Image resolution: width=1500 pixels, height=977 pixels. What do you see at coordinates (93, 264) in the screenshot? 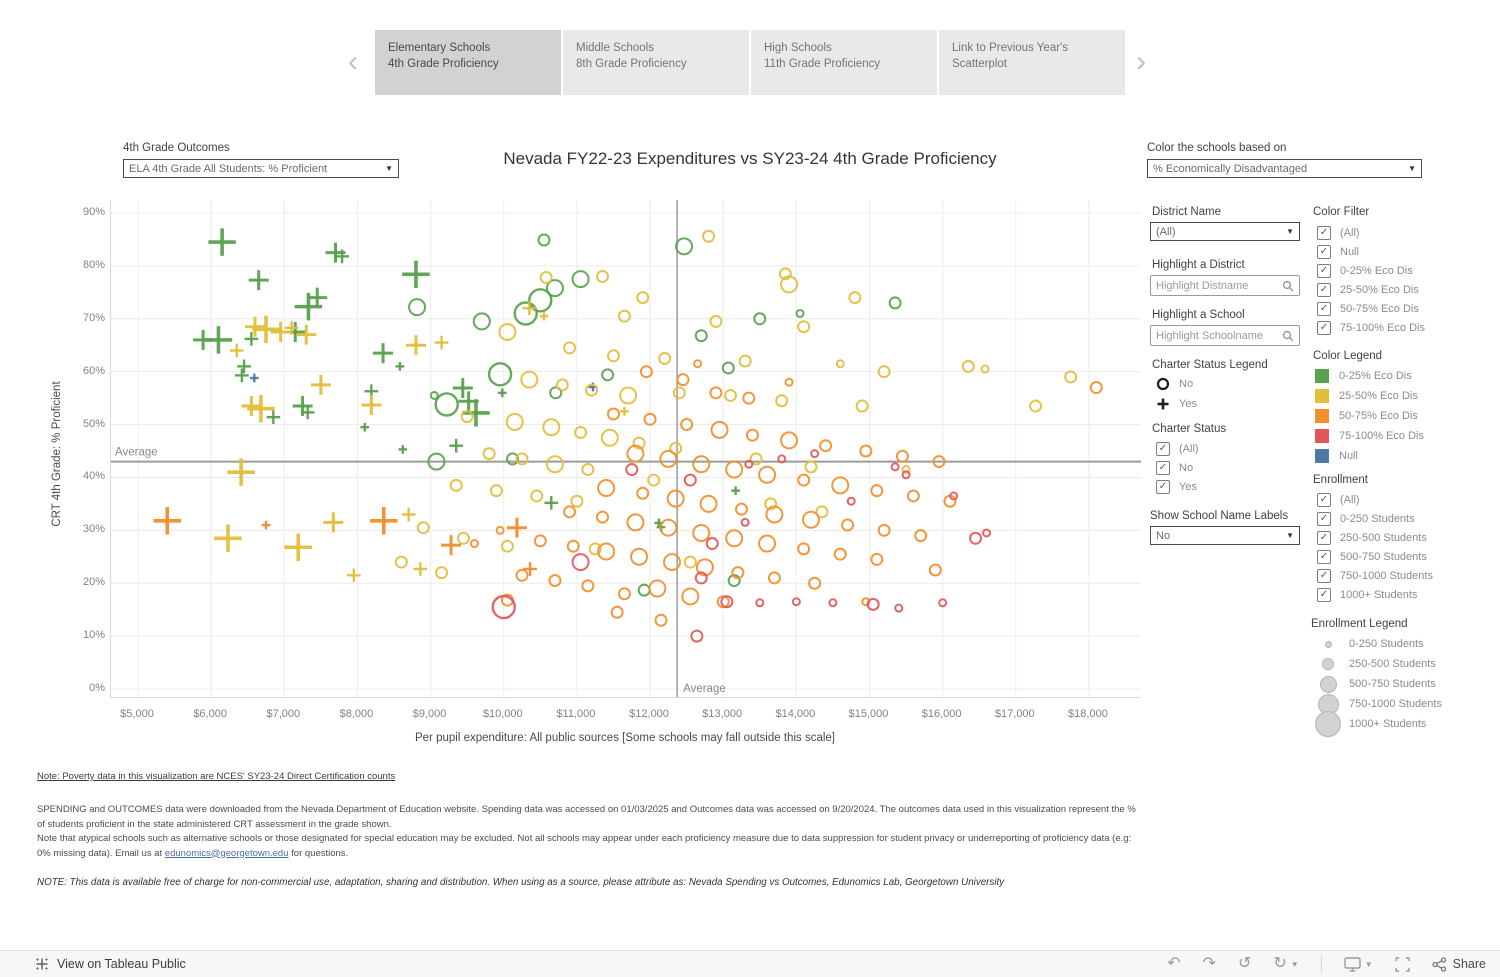
I see `y-tick-label: 80%` at bounding box center [93, 264].